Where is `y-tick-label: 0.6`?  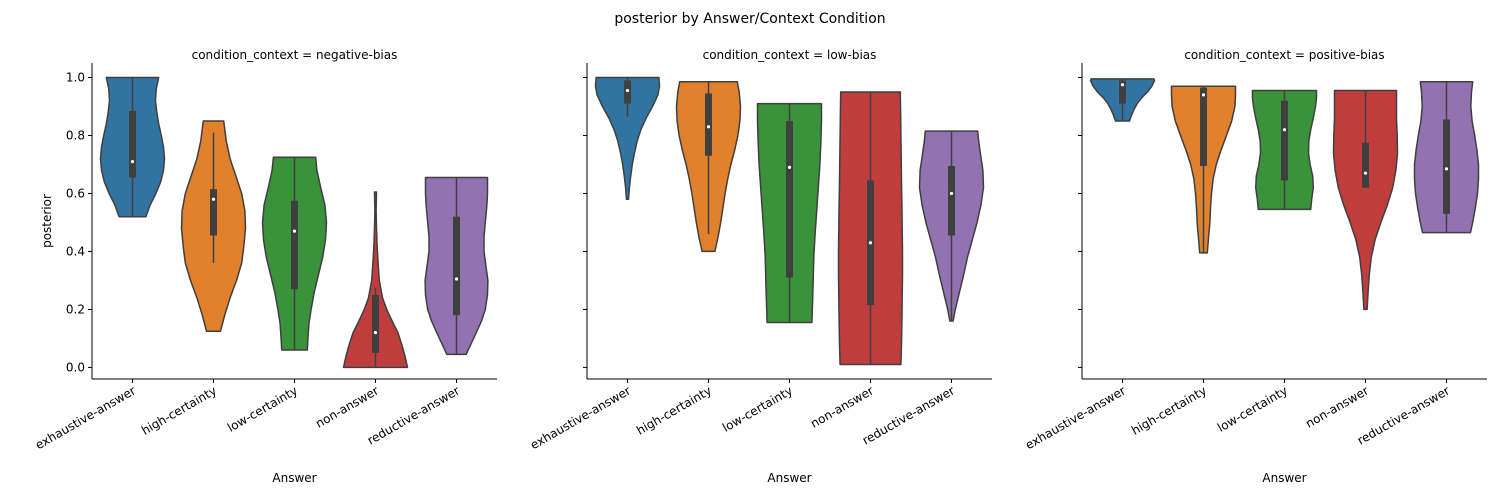 y-tick-label: 0.6 is located at coordinates (75, 193).